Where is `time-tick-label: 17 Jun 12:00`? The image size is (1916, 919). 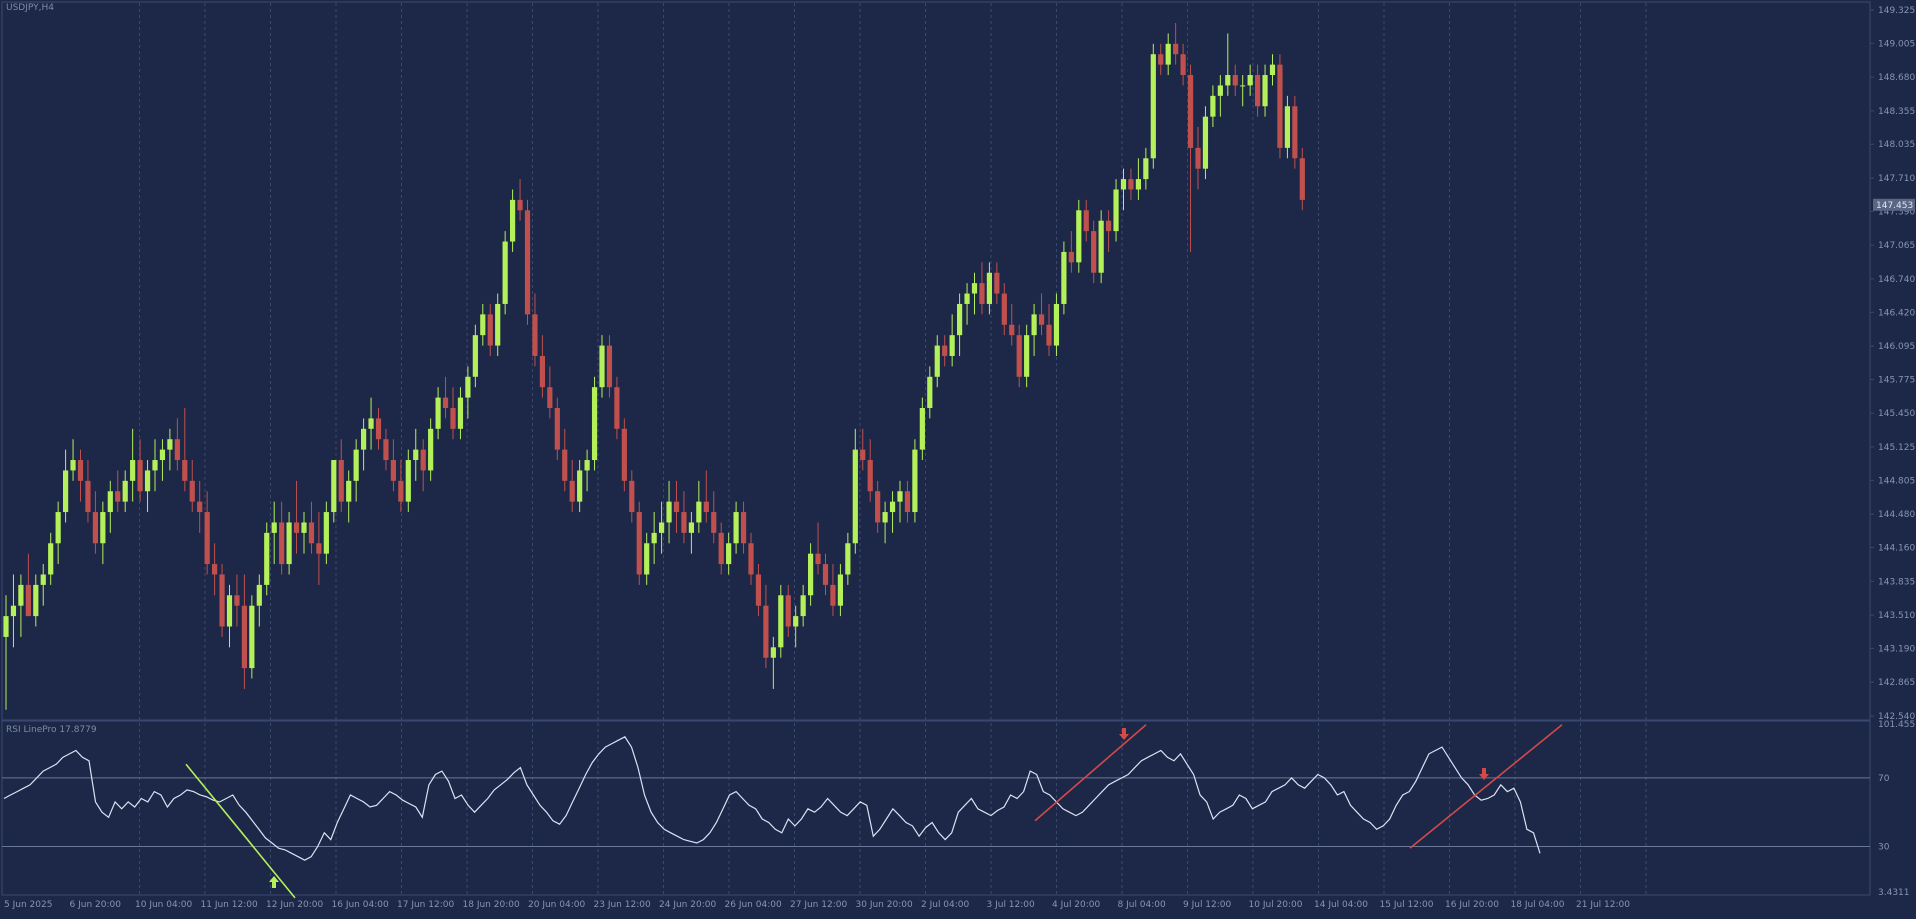
time-tick-label: 17 Jun 12:00 is located at coordinates (425, 905).